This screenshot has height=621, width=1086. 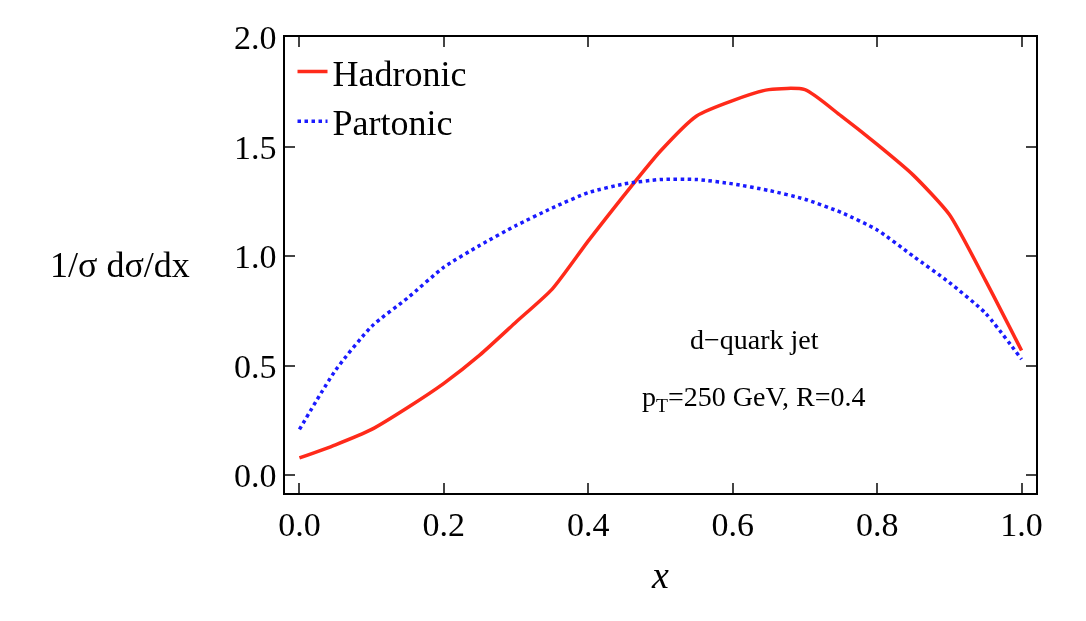 I want to click on annotation: p$_{T}$=250 GeV, R=0.4, so click(x=754, y=398).